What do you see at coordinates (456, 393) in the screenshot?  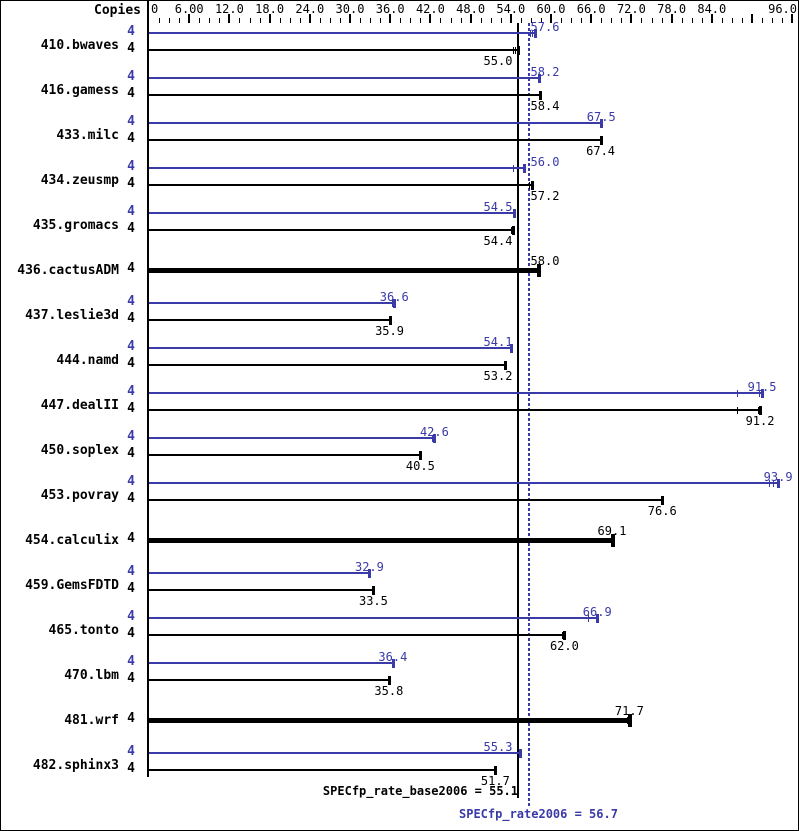 I see `447.dealII-peak-bar` at bounding box center [456, 393].